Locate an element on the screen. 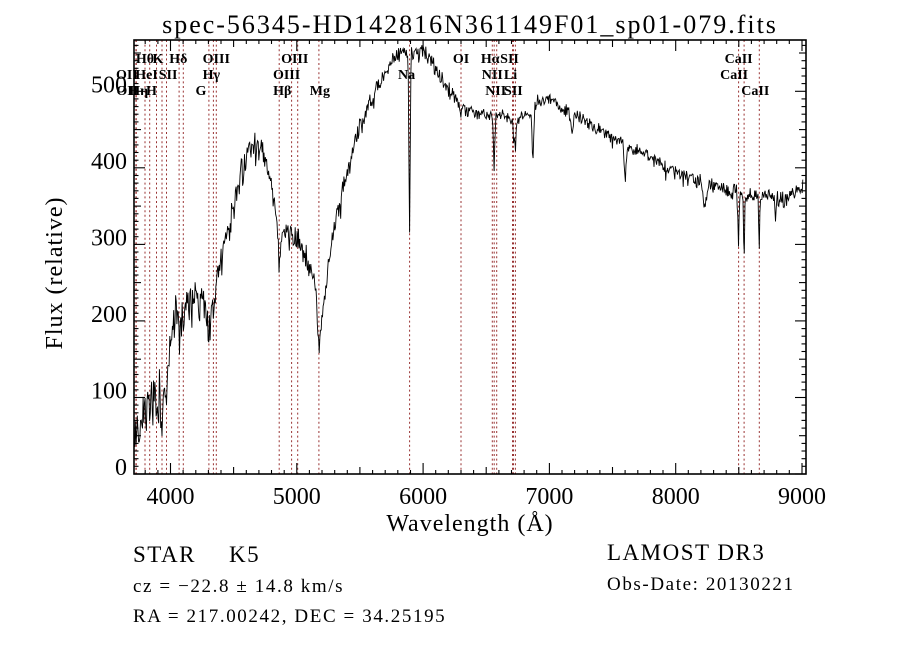 This screenshot has height=649, width=900. x-tick-label: 4000 is located at coordinates (171, 497).